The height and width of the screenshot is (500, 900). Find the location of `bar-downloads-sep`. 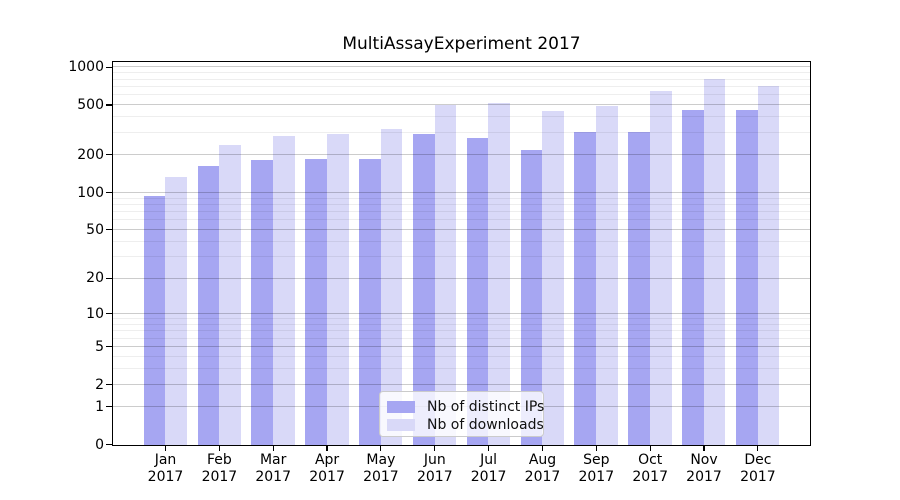

bar-downloads-sep is located at coordinates (607, 275).